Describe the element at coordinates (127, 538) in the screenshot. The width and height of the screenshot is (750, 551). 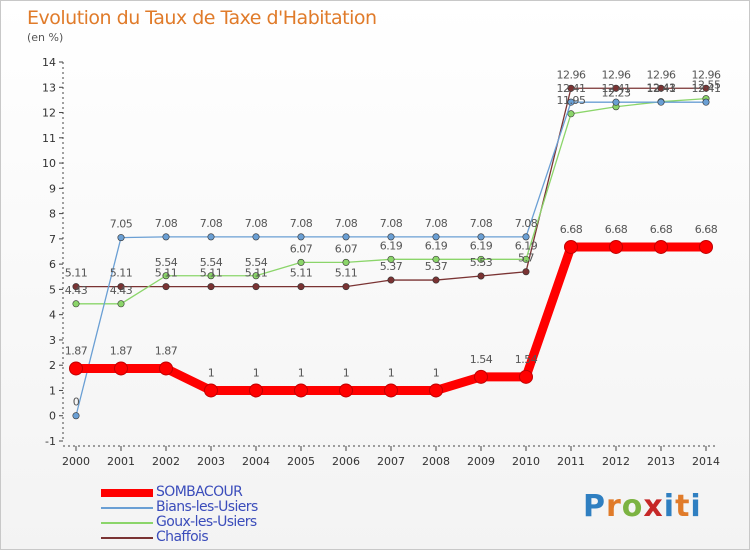
I see `legend-swatch-chaffois` at that location.